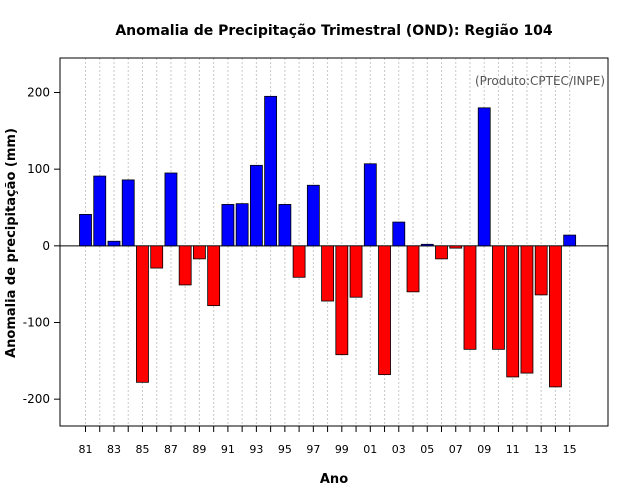 The width and height of the screenshot is (640, 500). What do you see at coordinates (334, 479) in the screenshot?
I see `x-axis-title: Ano` at bounding box center [334, 479].